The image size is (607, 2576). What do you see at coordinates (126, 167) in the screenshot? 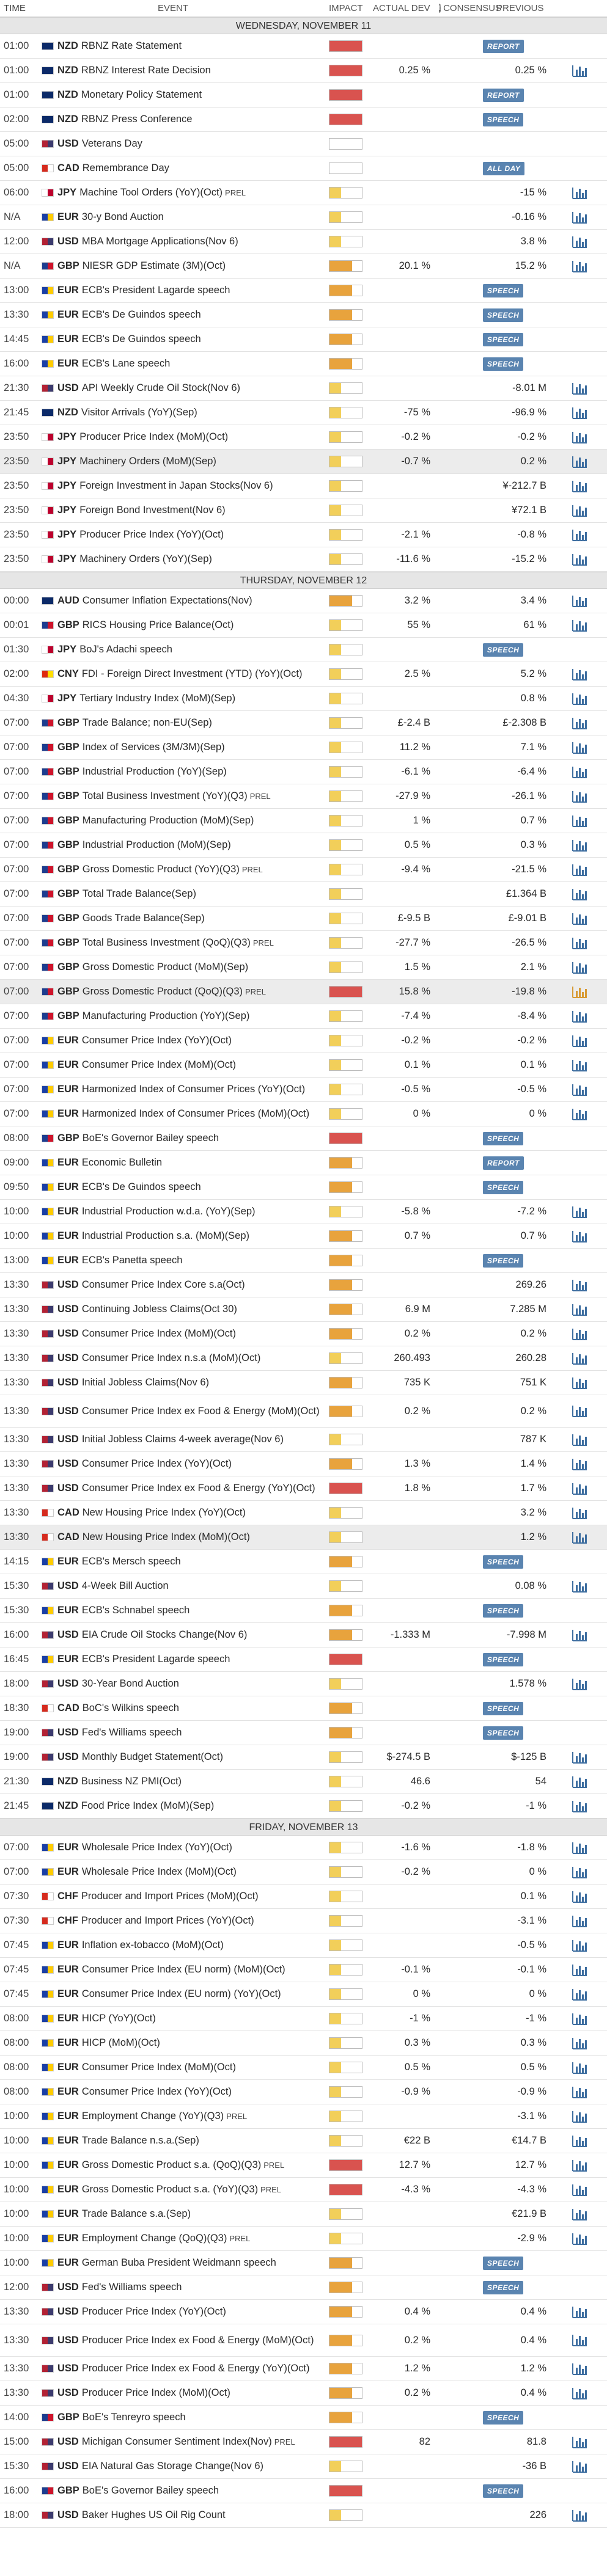
I see `event-name: Remembrance Day` at bounding box center [126, 167].